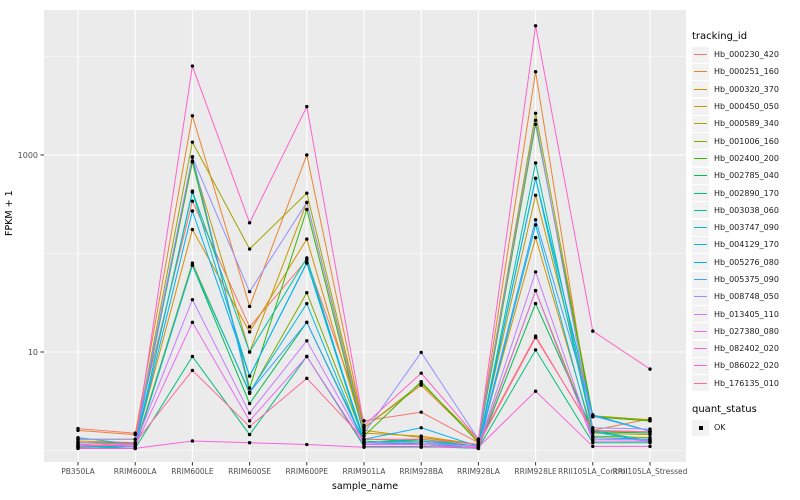 Image resolution: width=800 pixels, height=500 pixels. Describe the element at coordinates (746, 193) in the screenshot. I see `legend-label: Hb_002890_170` at that location.